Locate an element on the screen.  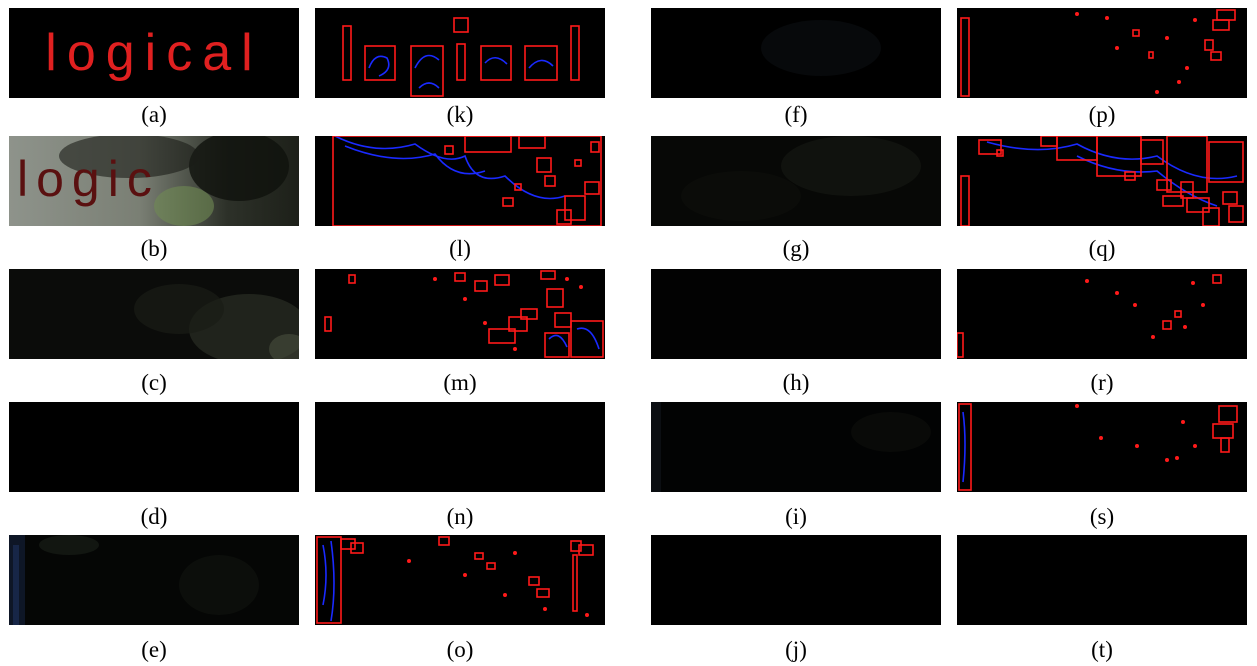
caption-q: (q) is located at coordinates (1102, 248).